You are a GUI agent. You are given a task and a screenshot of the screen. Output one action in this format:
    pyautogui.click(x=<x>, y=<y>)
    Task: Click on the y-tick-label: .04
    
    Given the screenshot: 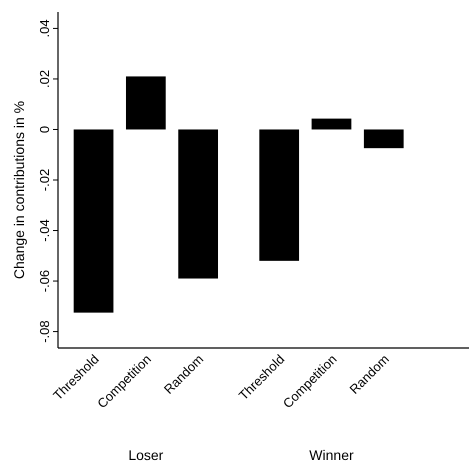 What is the action you would take?
    pyautogui.click(x=44, y=28)
    